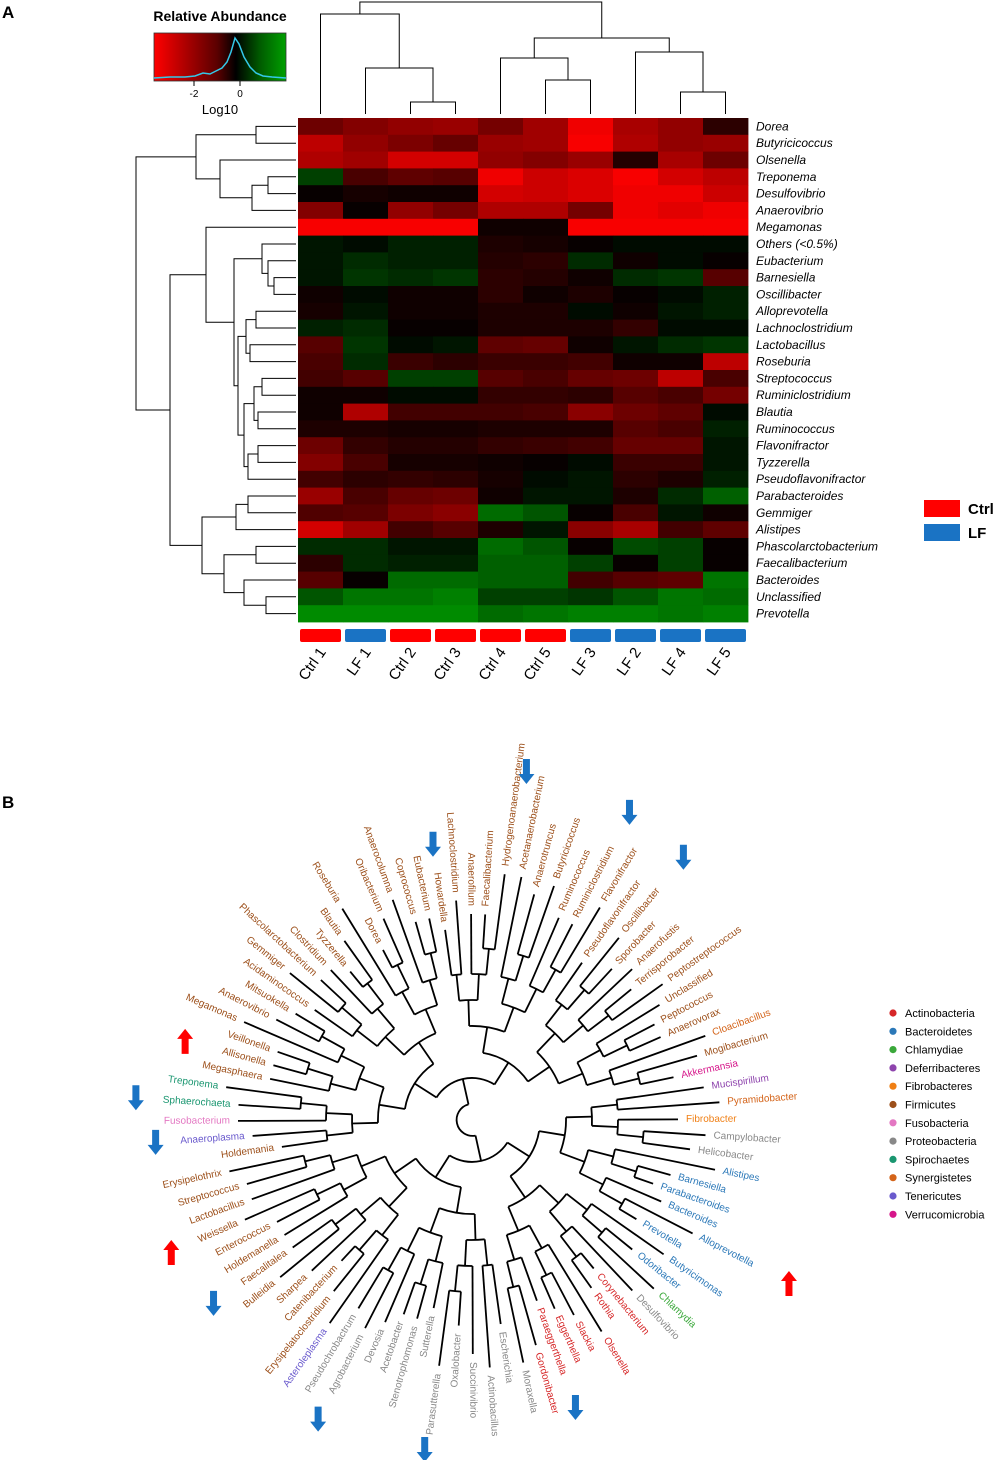 This screenshot has width=1000, height=1460. What do you see at coordinates (215, 370) in the screenshot?
I see `row-dendrogram` at bounding box center [215, 370].